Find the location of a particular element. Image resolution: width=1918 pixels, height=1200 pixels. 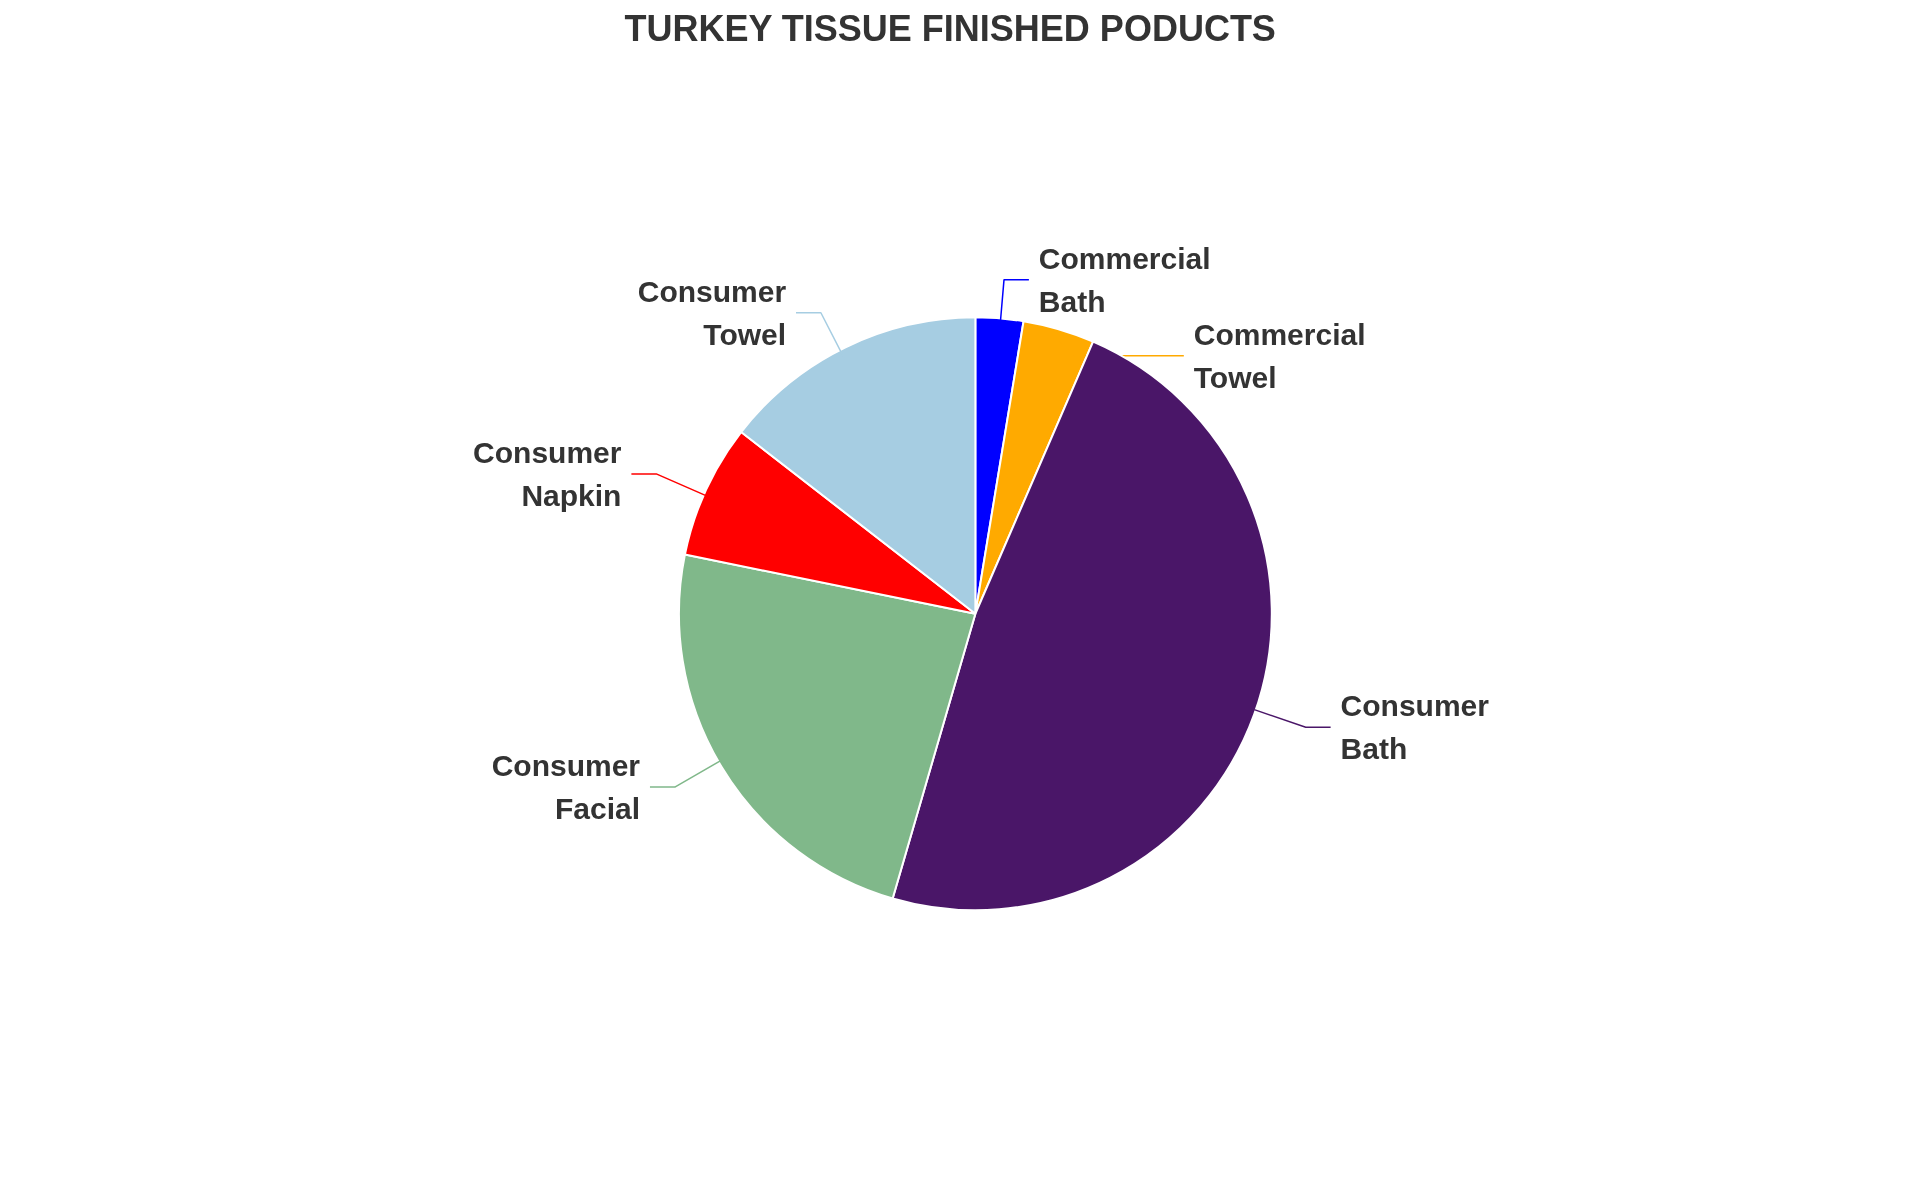

chart-title: TURKEY TISSUE FINISHED PODUCTS is located at coordinates (950, 28).